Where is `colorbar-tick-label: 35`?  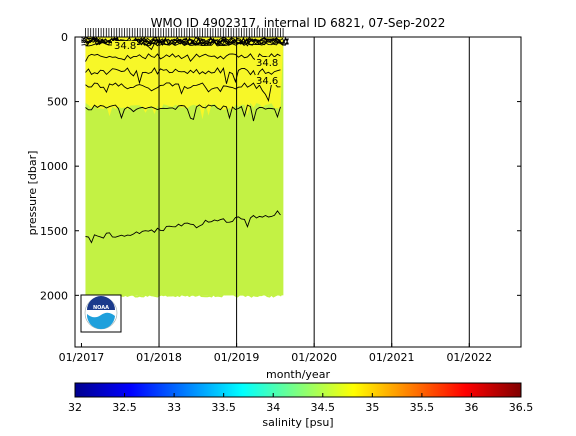
colorbar-tick-label: 35 is located at coordinates (372, 407).